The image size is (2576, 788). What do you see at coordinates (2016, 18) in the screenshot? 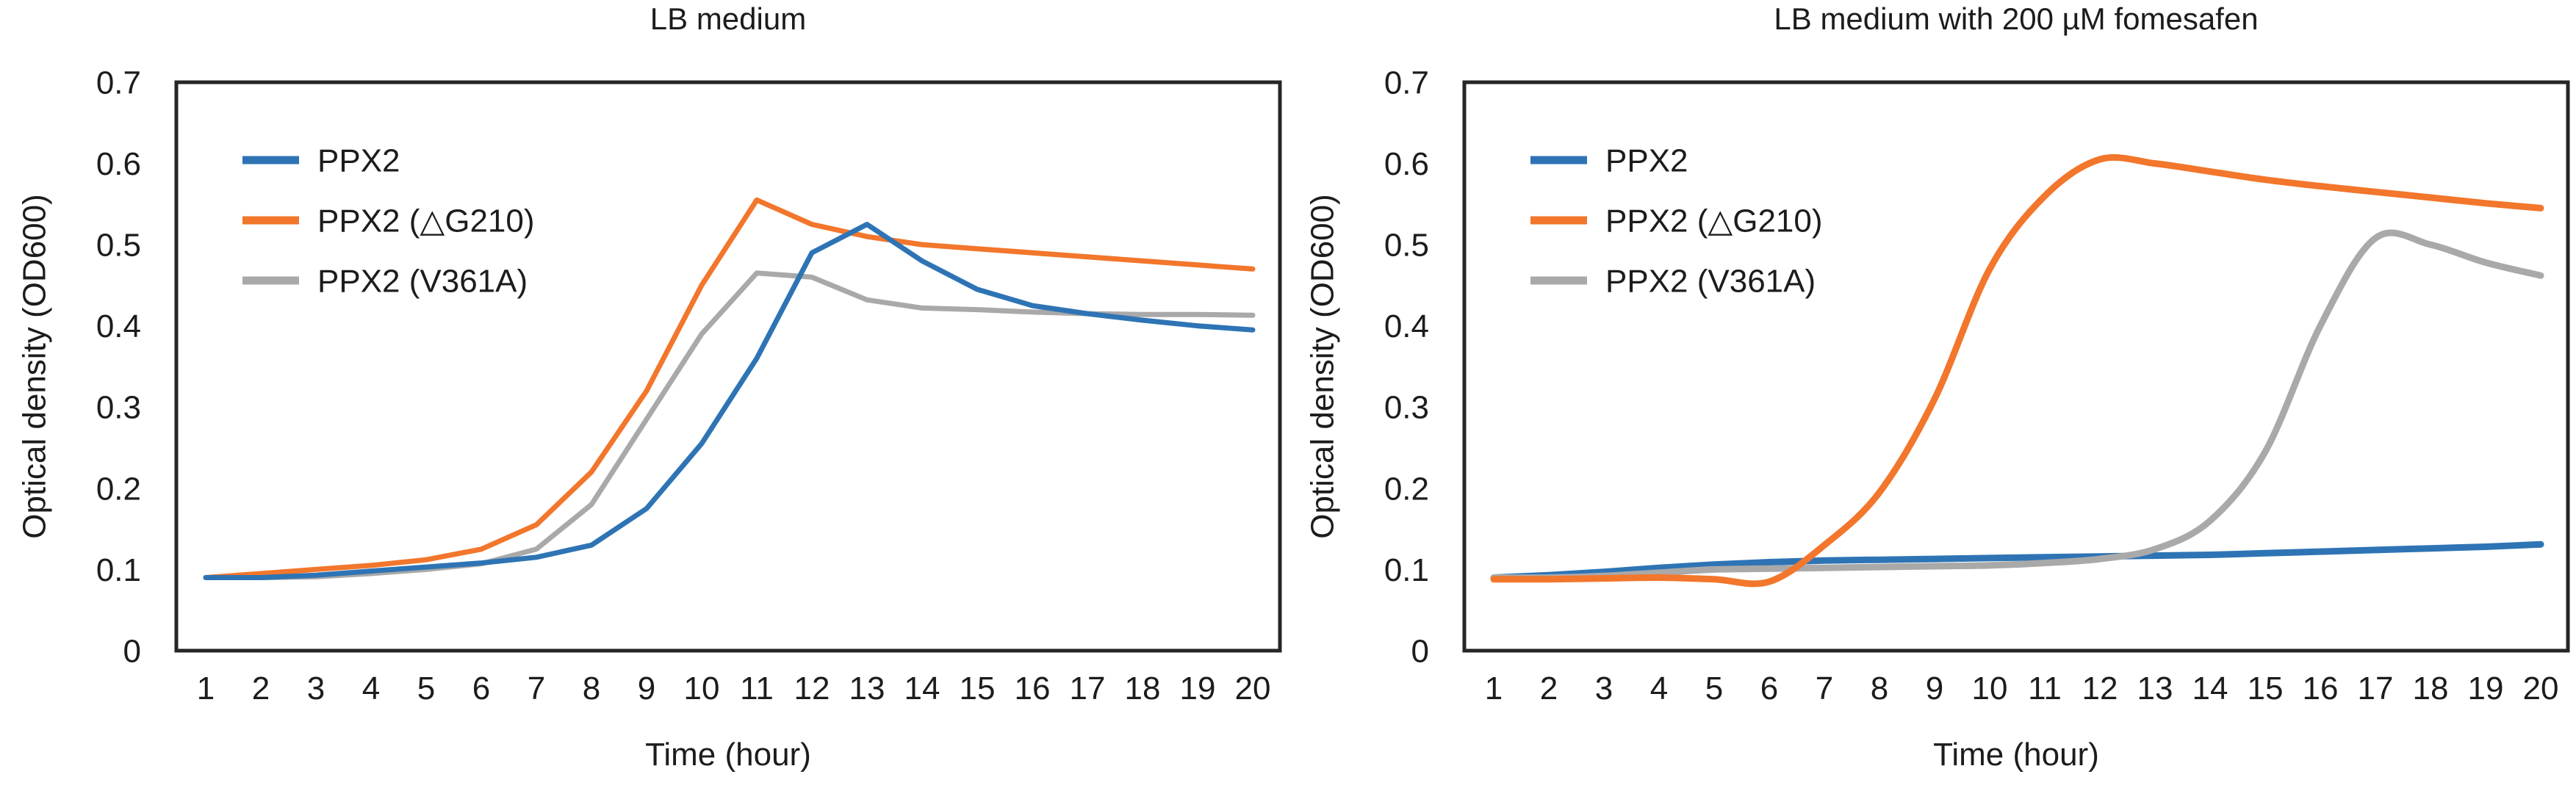
I see `chart-title: LB medium with 200 µM fomesafen` at bounding box center [2016, 18].